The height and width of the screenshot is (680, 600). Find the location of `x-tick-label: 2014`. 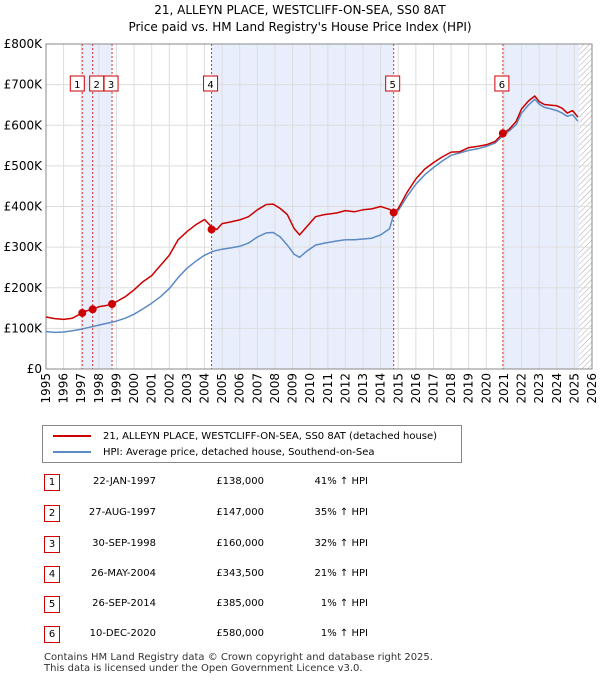

x-tick-label: 2014 is located at coordinates (381, 388).